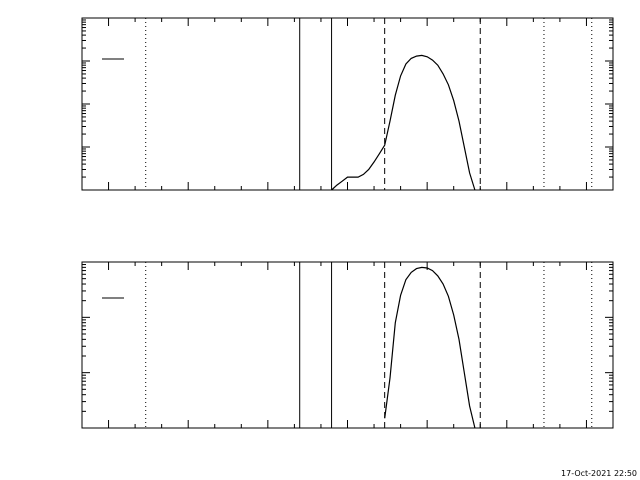 This screenshot has width=640, height=480. Describe the element at coordinates (599, 473) in the screenshot. I see `footer-timestamp: 17-Oct-2021 22:50` at that location.